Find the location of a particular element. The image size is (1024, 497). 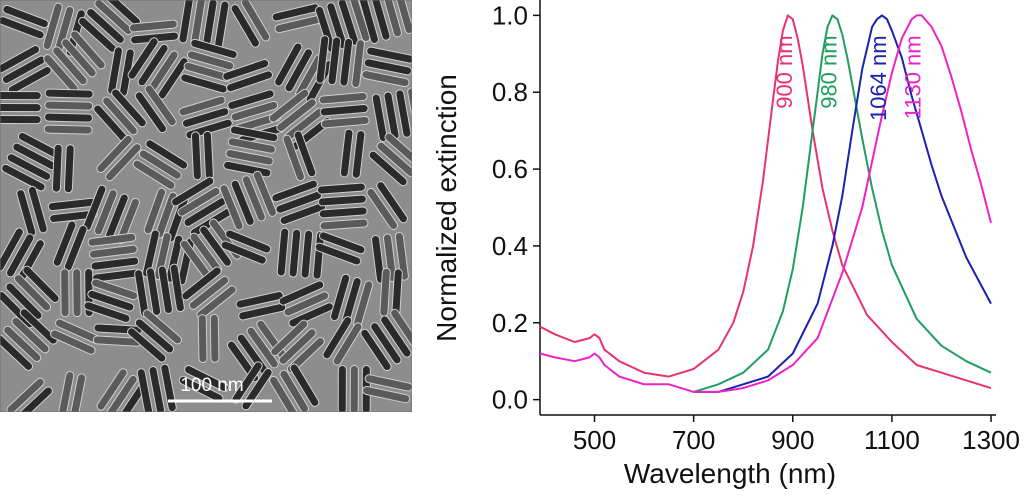

peak-label-1: 900 nm is located at coordinates (784, 71).